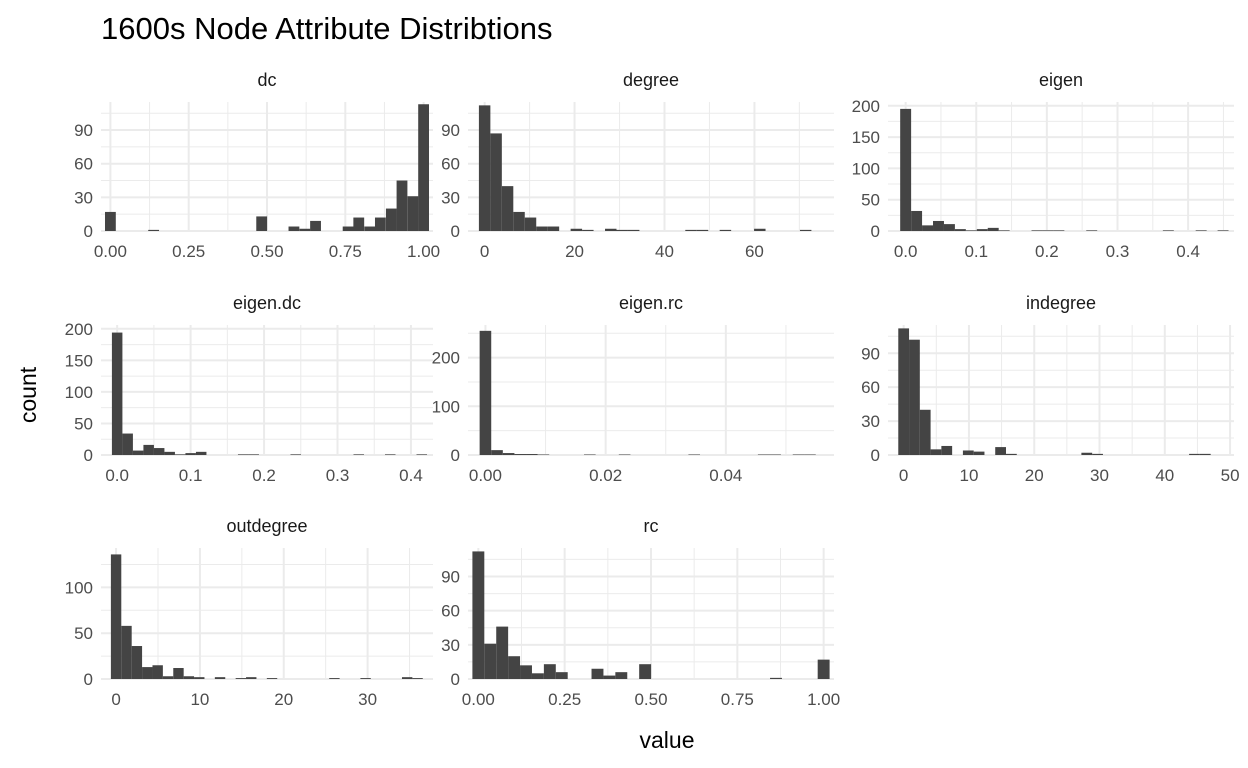 The image size is (1248, 768). What do you see at coordinates (257, 165) in the screenshot?
I see `facet-panel-dc: dc 0.00 0.25 0.50 0.75 1.00 0 30 60 90` at bounding box center [257, 165].